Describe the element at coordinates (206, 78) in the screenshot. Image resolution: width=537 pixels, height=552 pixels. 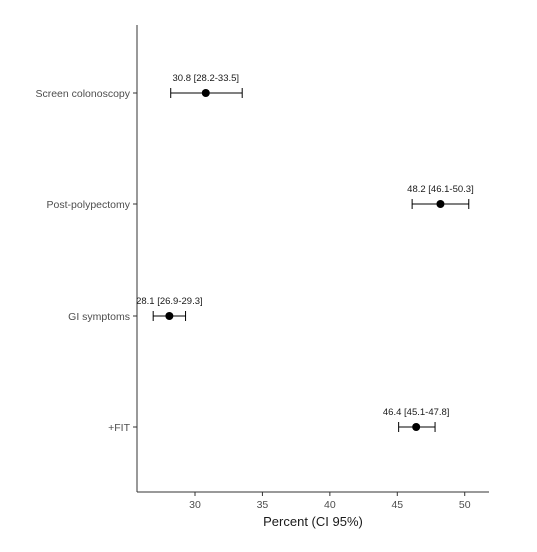
I see `data-label: 30.8 [28.2-33.5]` at that location.